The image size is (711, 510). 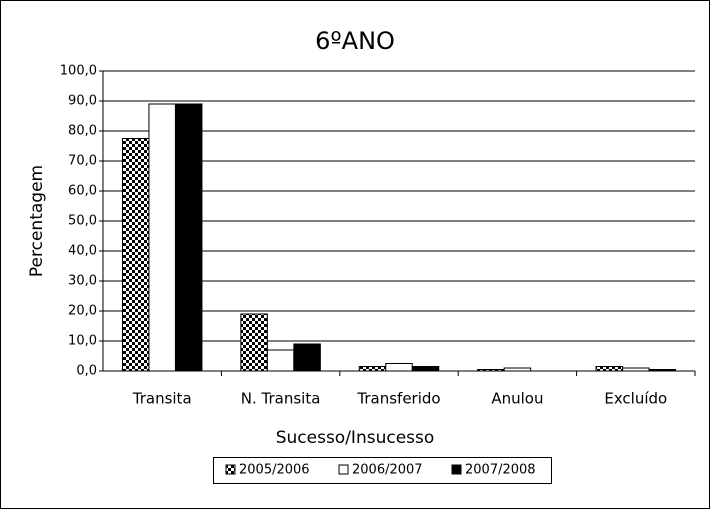 I want to click on y-tick-label: 100,0, so click(x=78, y=71).